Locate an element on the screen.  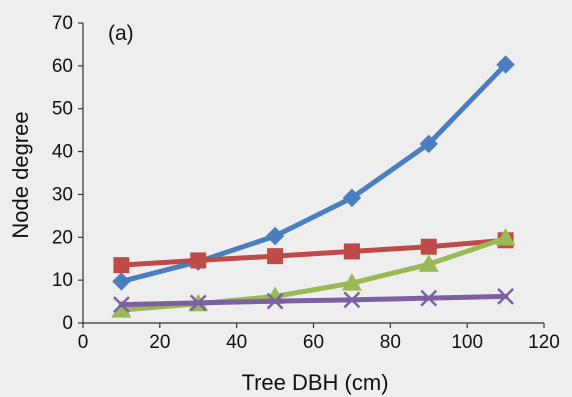
series-4-line is located at coordinates (313, 300).